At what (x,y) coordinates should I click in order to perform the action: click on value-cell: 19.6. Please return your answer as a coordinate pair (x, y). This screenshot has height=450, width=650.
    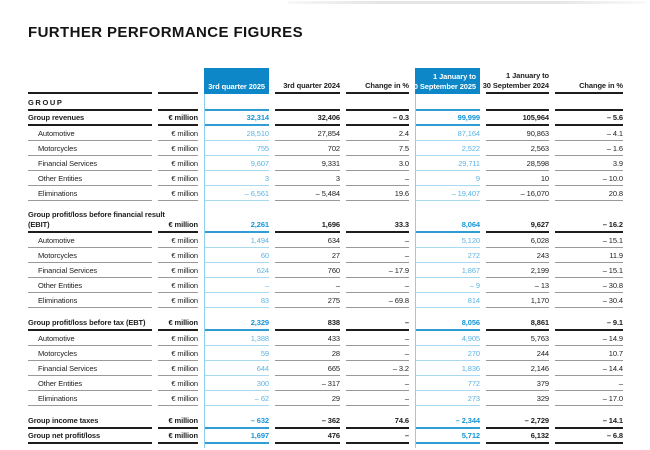
    Looking at the image, I should click on (377, 193).